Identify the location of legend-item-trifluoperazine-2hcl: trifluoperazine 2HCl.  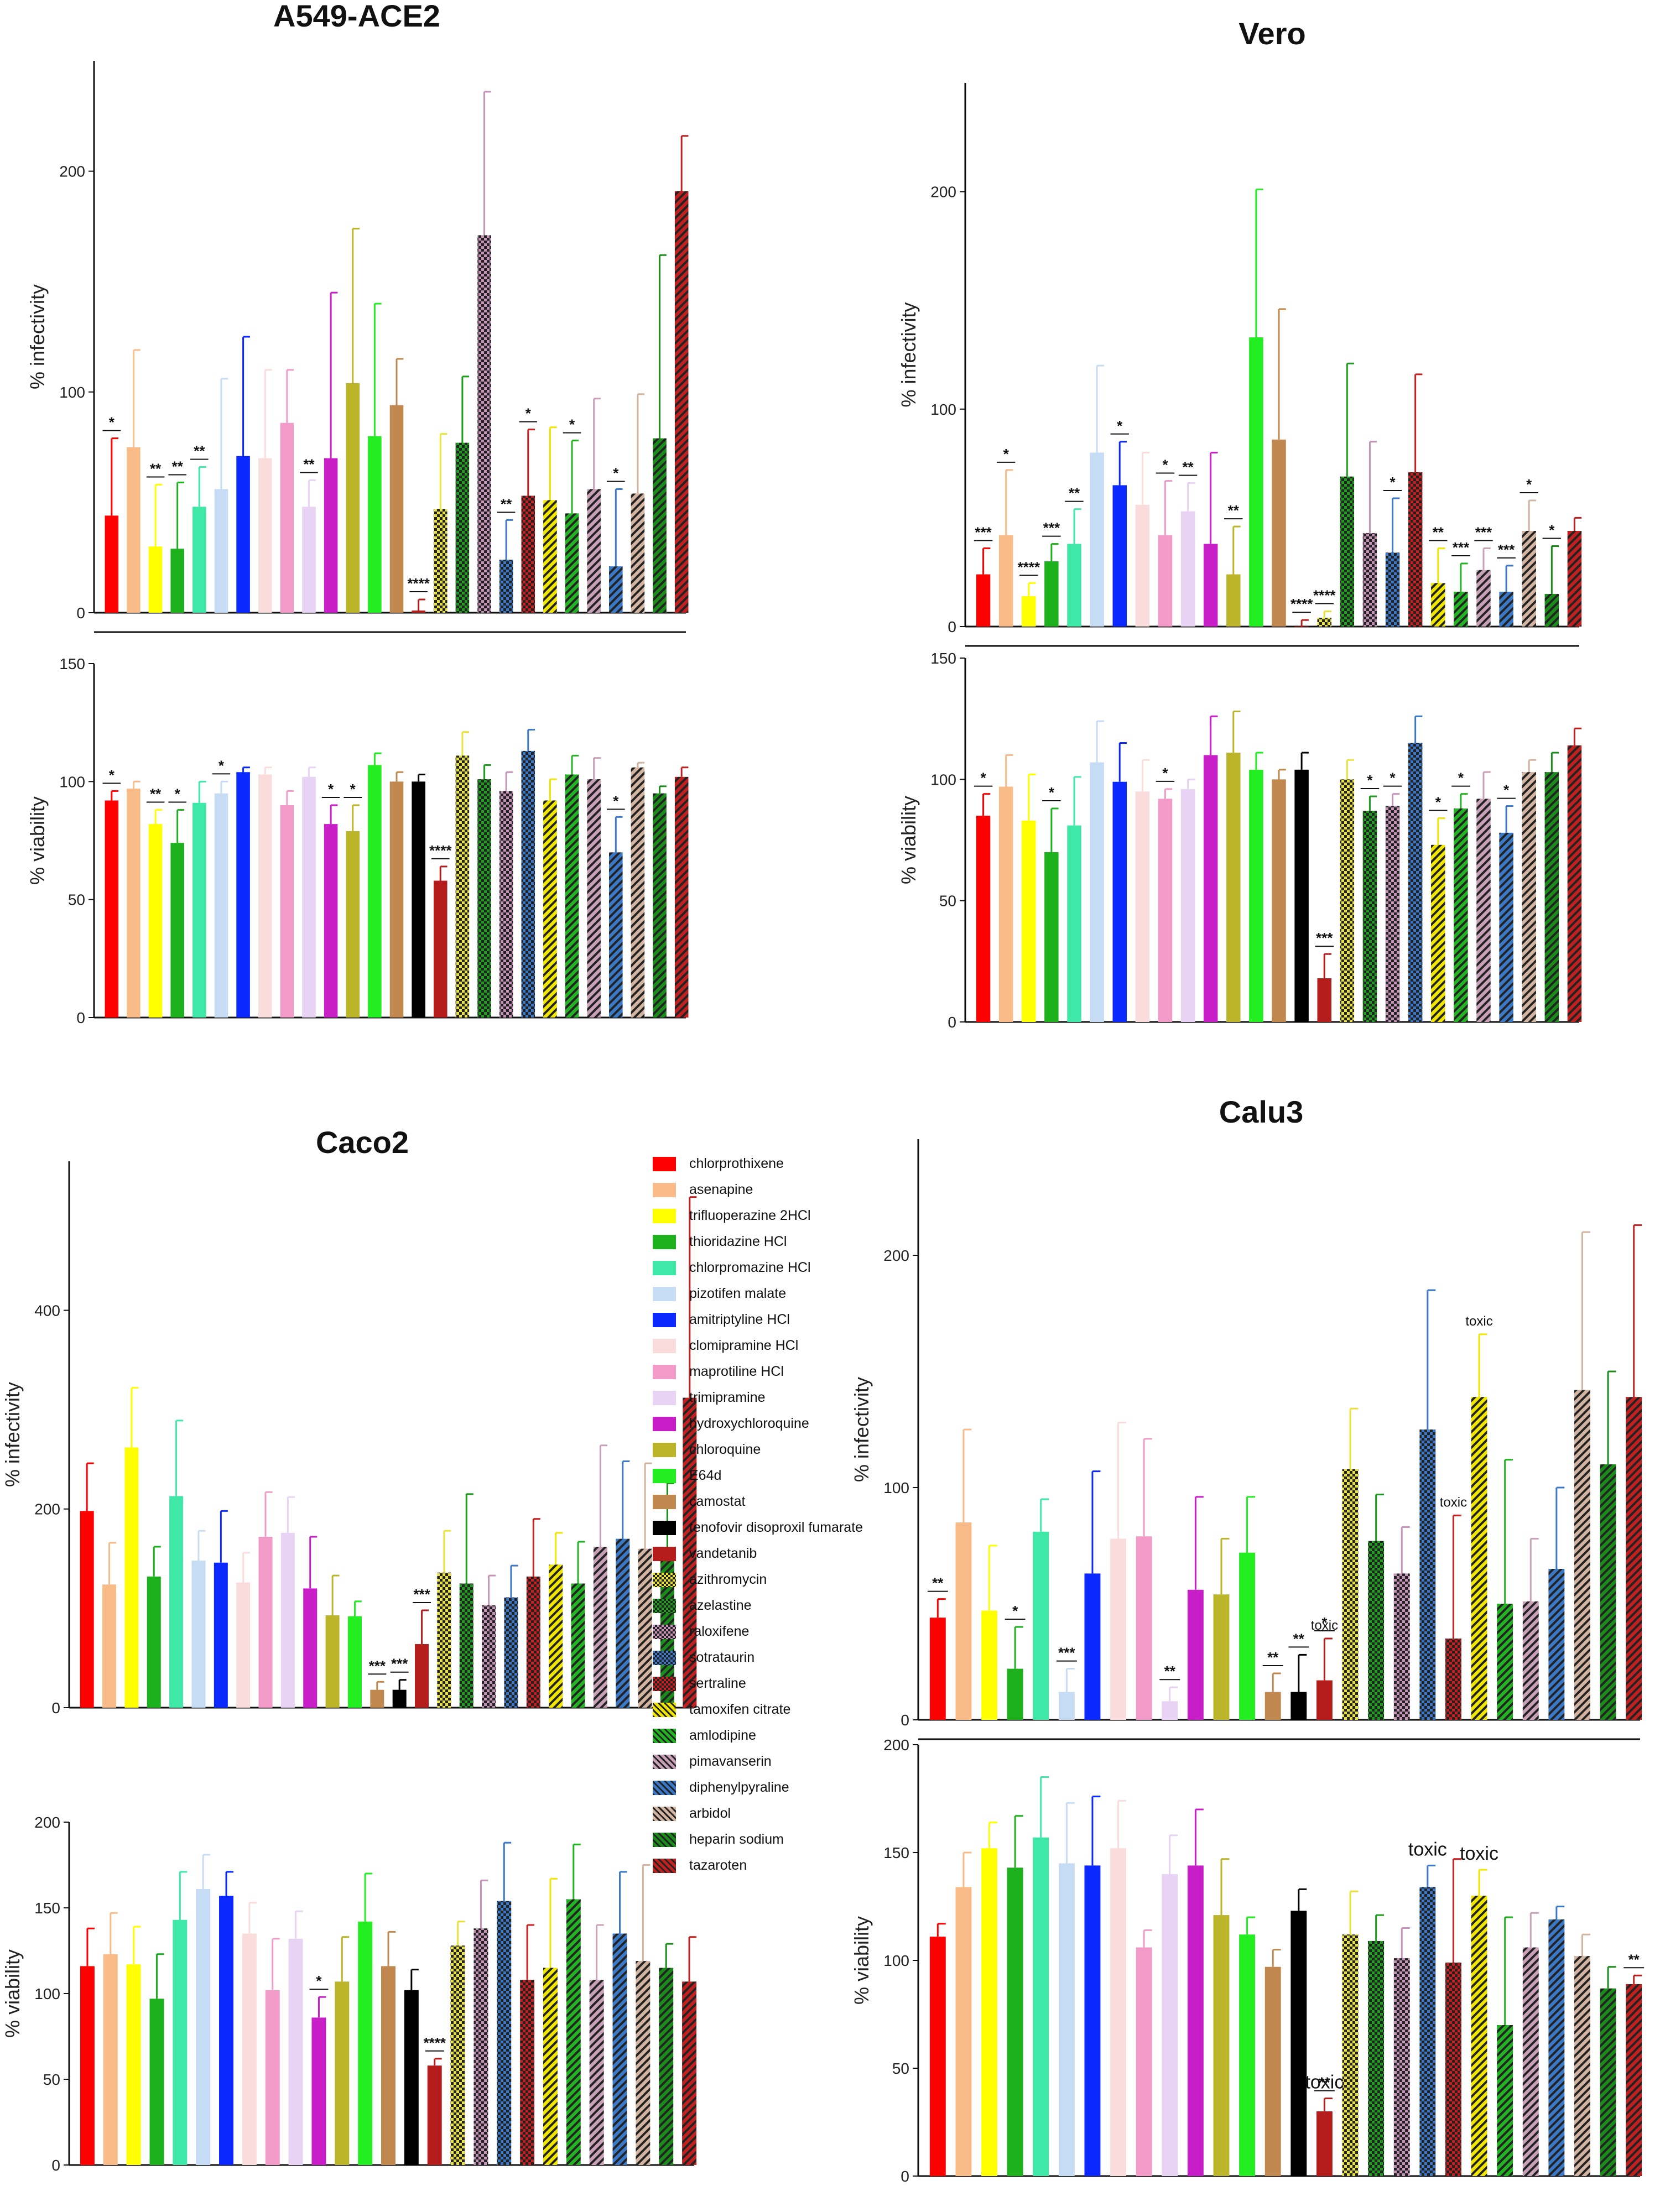
(769, 1221).